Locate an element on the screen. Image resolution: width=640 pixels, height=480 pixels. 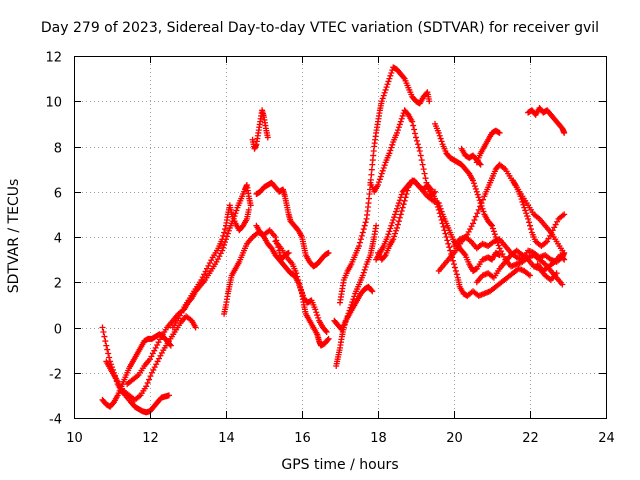
series-trace-k is located at coordinates (356, 295).